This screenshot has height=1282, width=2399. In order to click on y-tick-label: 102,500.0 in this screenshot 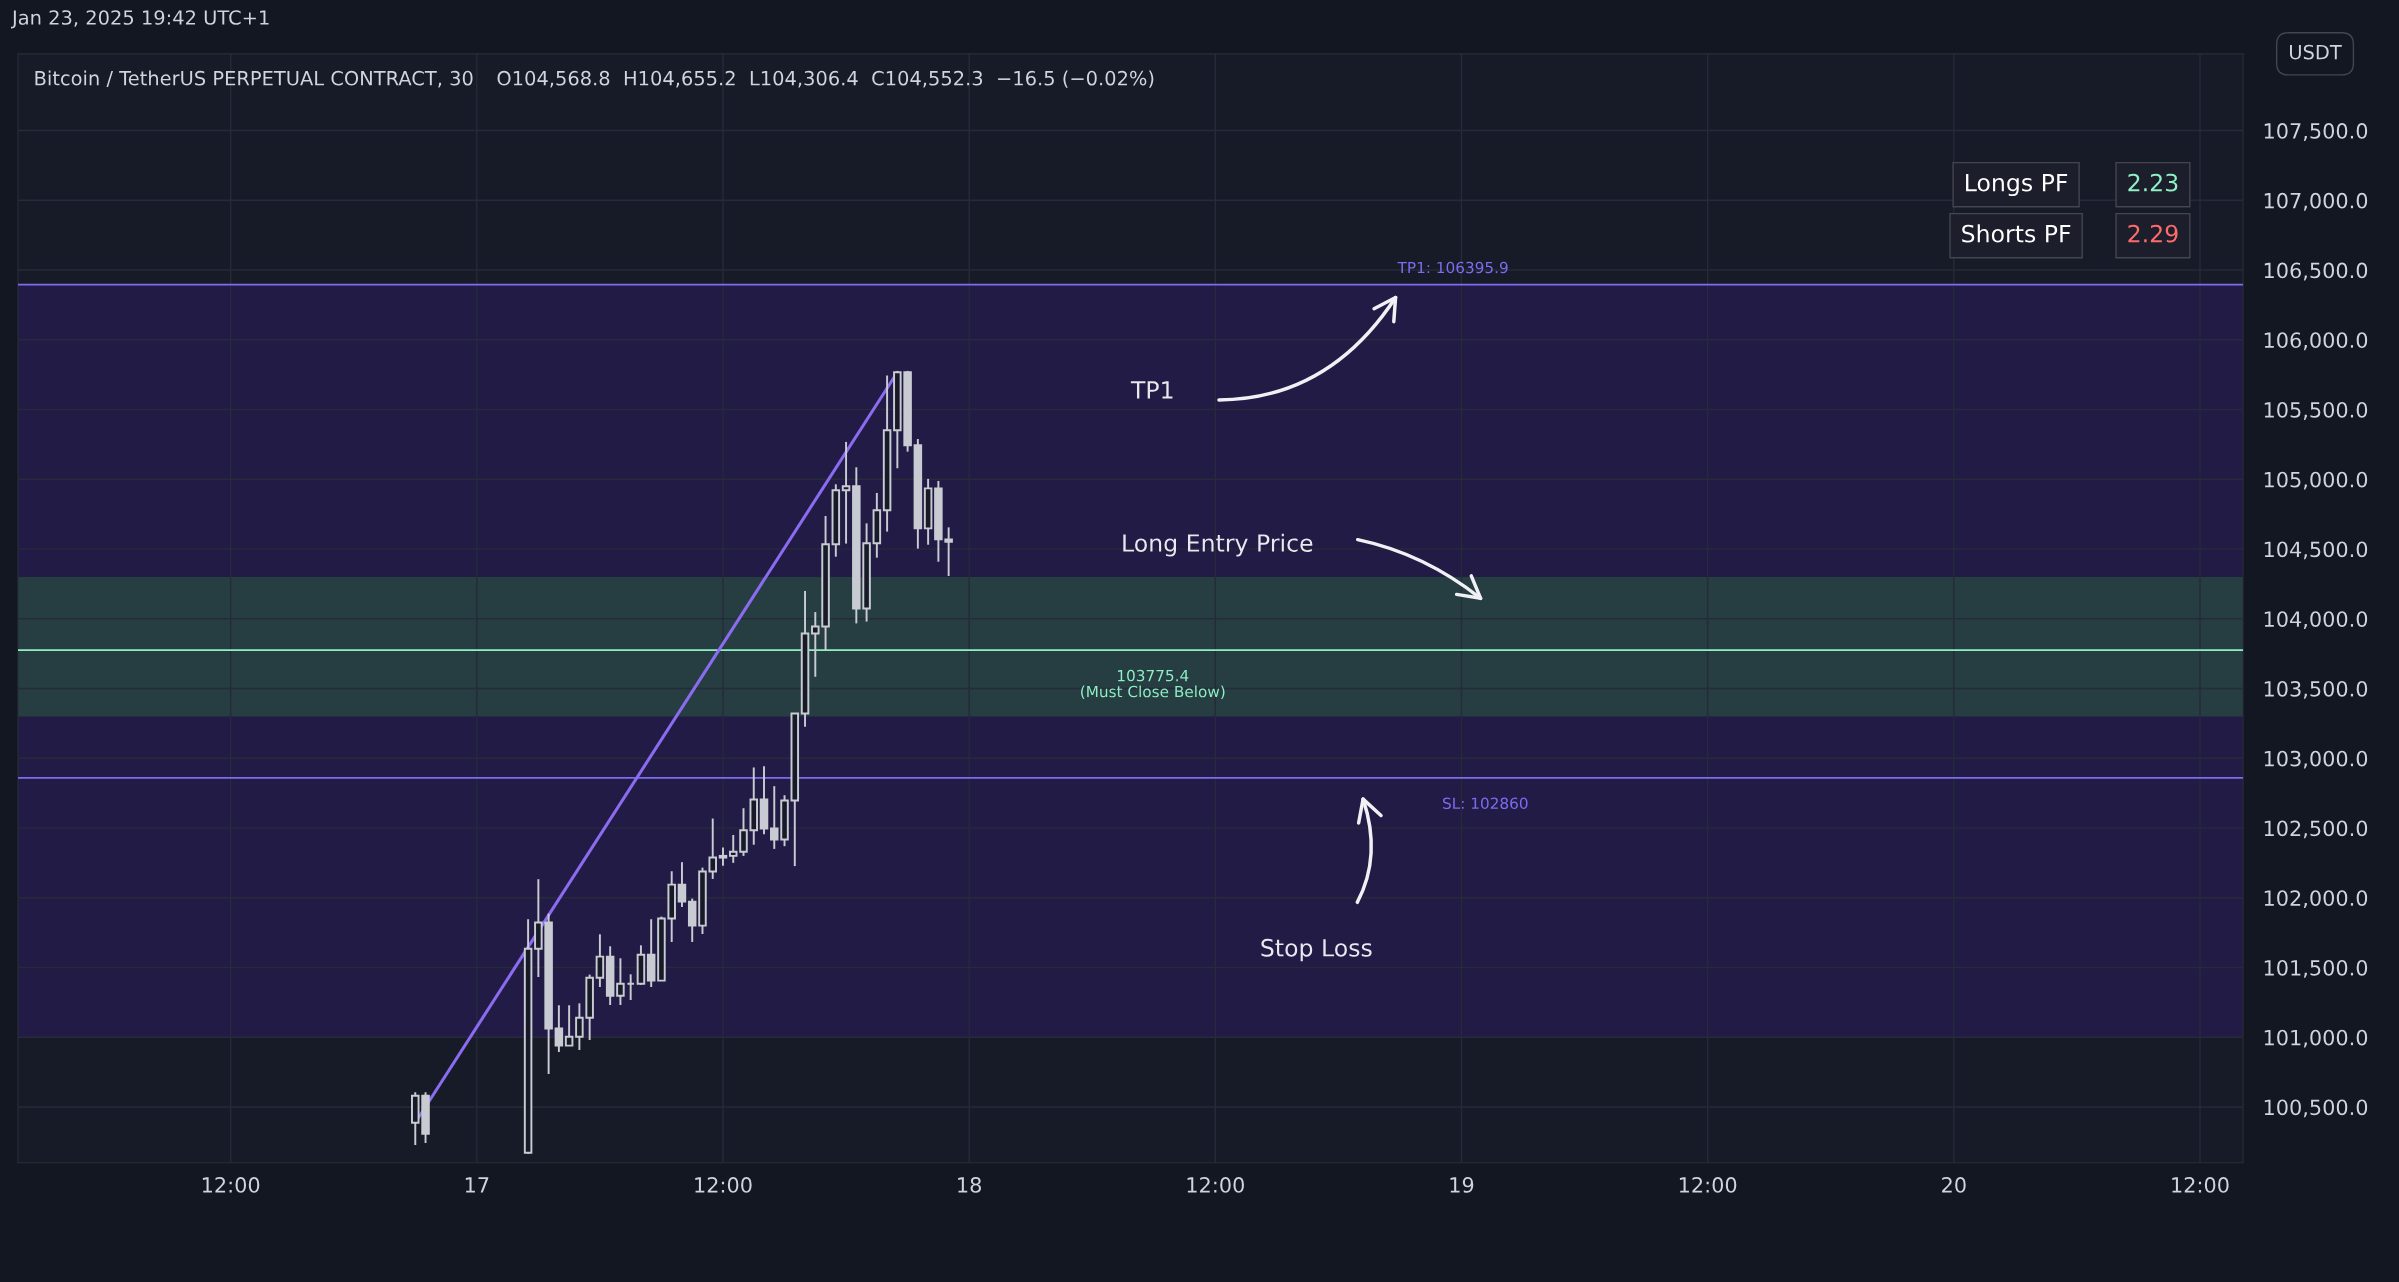, I will do `click(2316, 829)`.